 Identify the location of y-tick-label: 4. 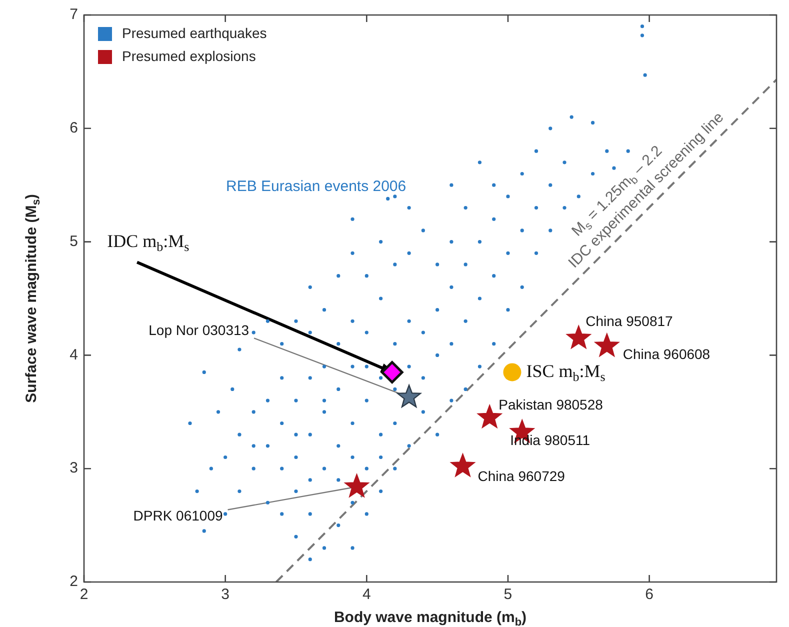
(74, 355).